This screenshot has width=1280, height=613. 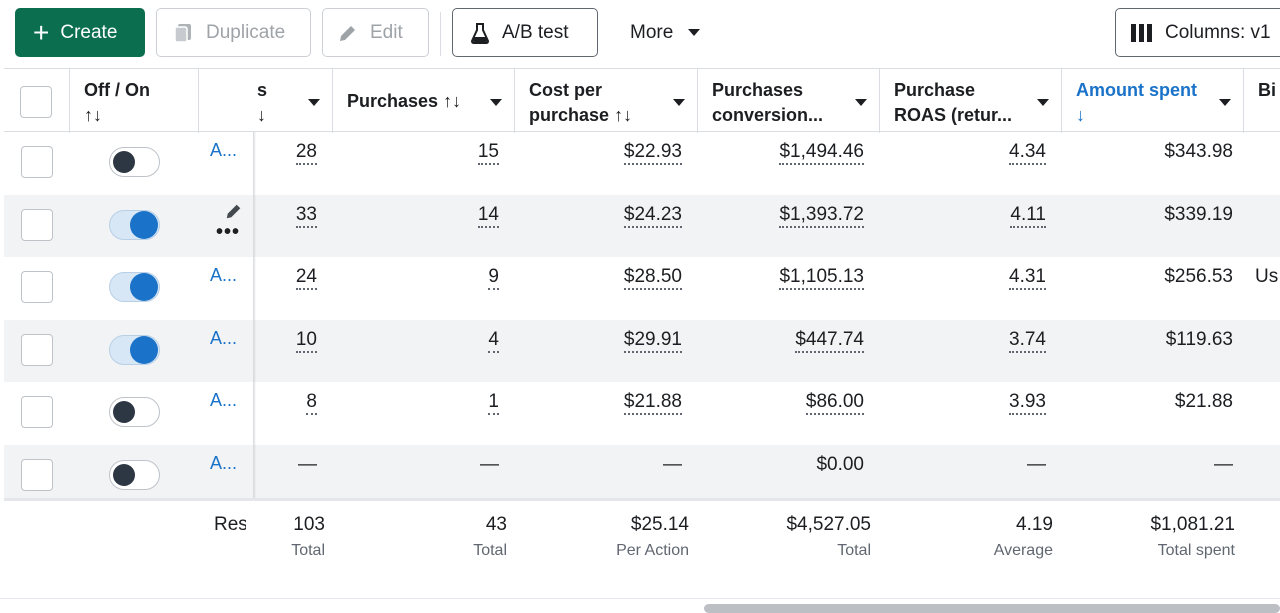 What do you see at coordinates (434, 402) in the screenshot?
I see `cell-purchases: 1` at bounding box center [434, 402].